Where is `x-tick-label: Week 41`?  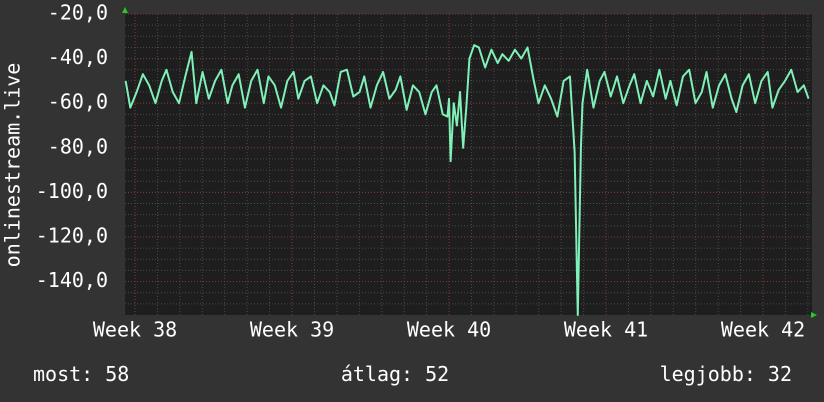 x-tick-label: Week 41 is located at coordinates (606, 330).